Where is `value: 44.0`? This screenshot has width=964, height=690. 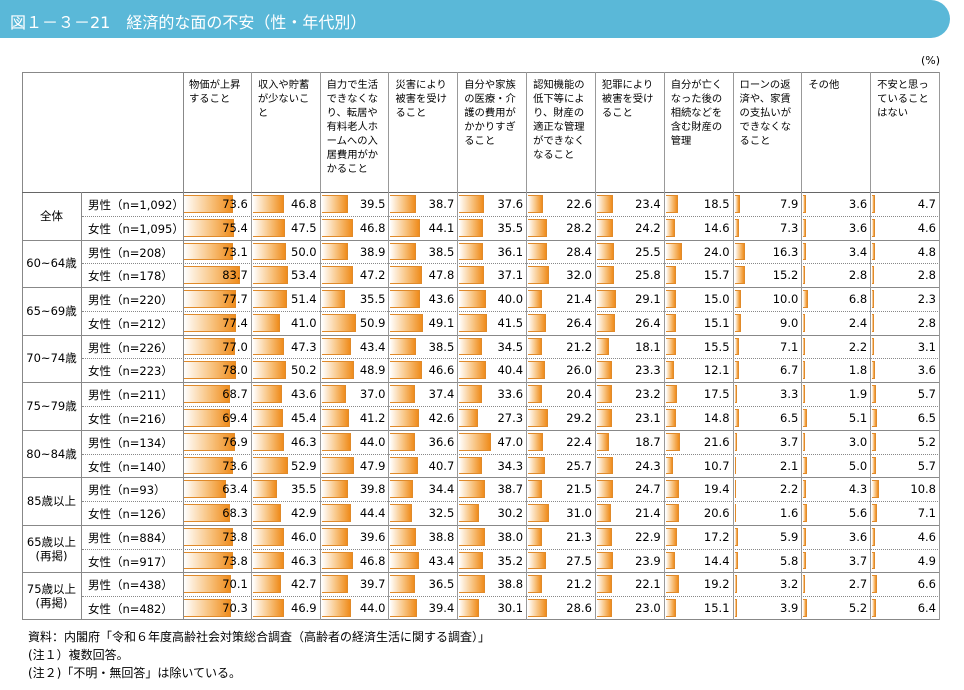
value: 44.0 is located at coordinates (372, 441).